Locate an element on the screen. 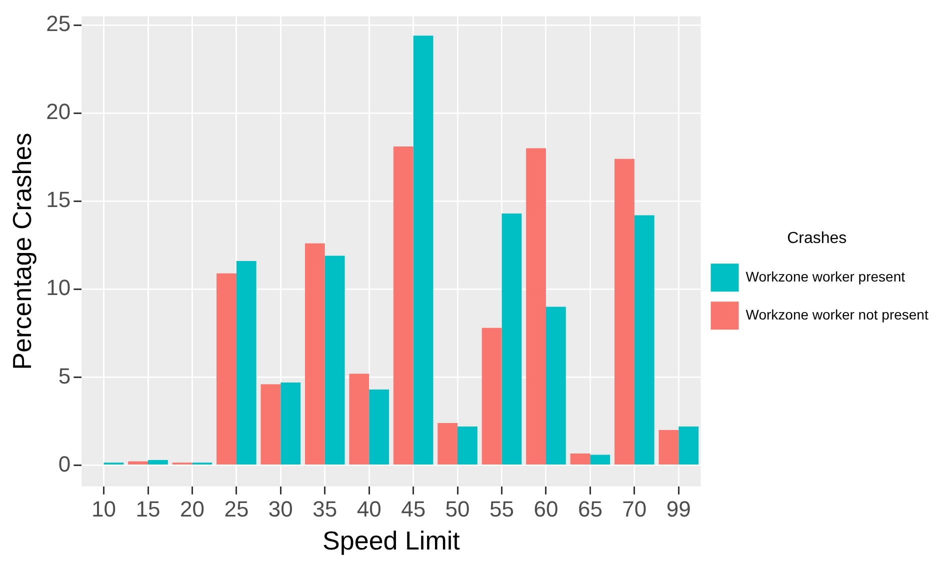 Image resolution: width=937 pixels, height=562 pixels. x-tick-label: 55 is located at coordinates (502, 509).